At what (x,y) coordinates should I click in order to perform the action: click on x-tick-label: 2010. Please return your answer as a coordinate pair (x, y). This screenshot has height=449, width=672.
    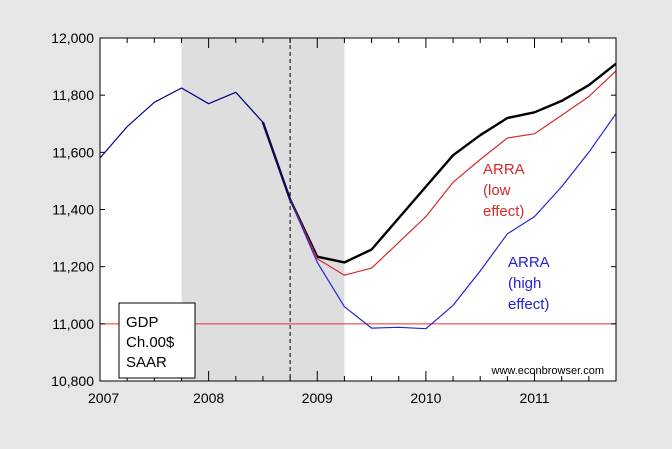
    Looking at the image, I should click on (425, 398).